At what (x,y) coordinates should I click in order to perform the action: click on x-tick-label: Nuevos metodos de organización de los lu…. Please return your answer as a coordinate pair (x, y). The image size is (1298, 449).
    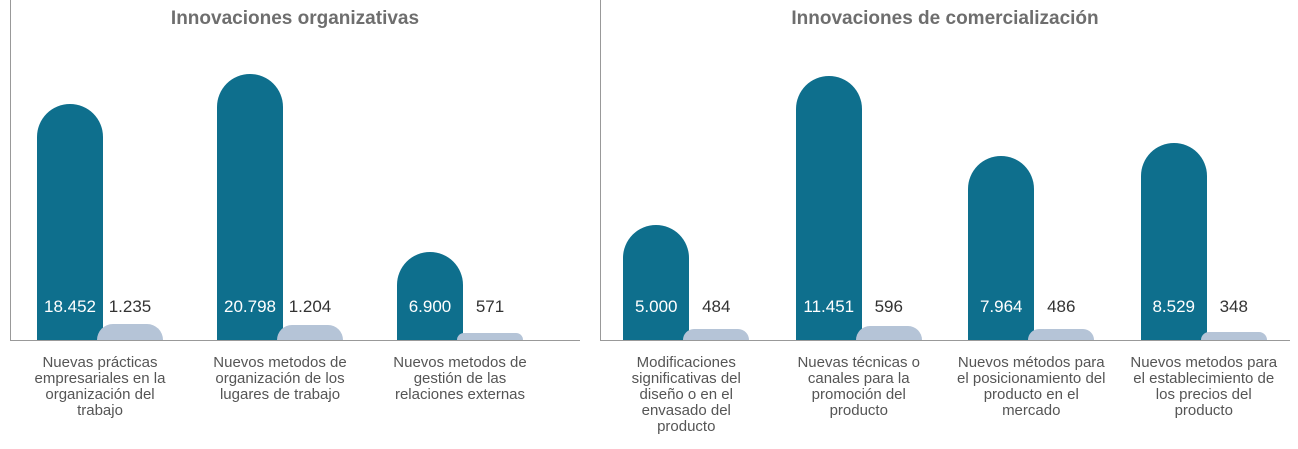
    Looking at the image, I should click on (280, 378).